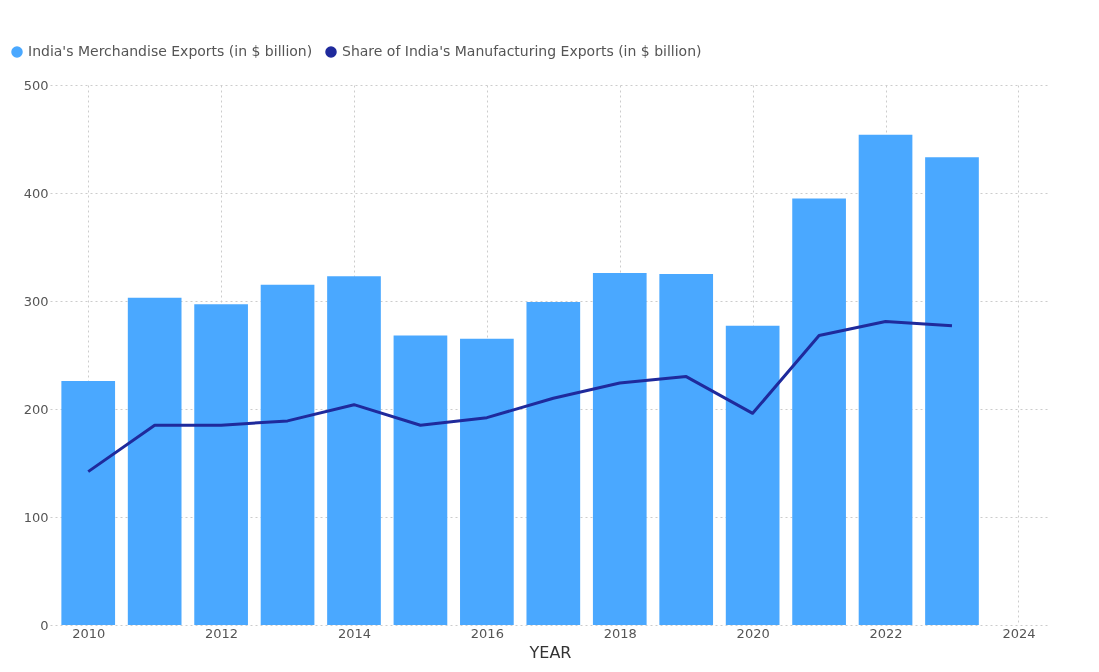 This screenshot has height=672, width=1099. What do you see at coordinates (89, 633) in the screenshot?
I see `x-tick-label: 2010` at bounding box center [89, 633].